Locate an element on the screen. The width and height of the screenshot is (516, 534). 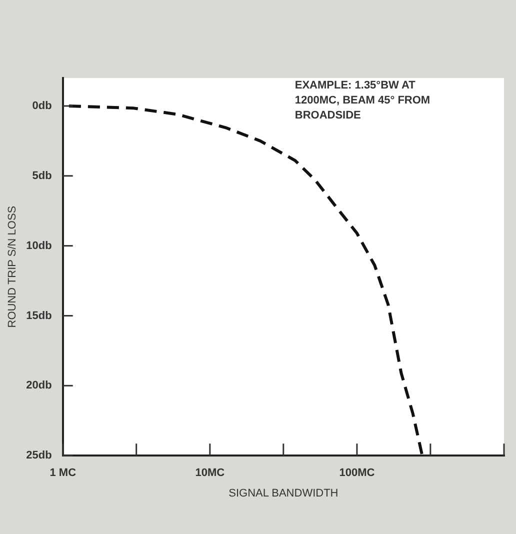
y-axis-title: ROUND TRIP S/N LOSS is located at coordinates (12, 267).